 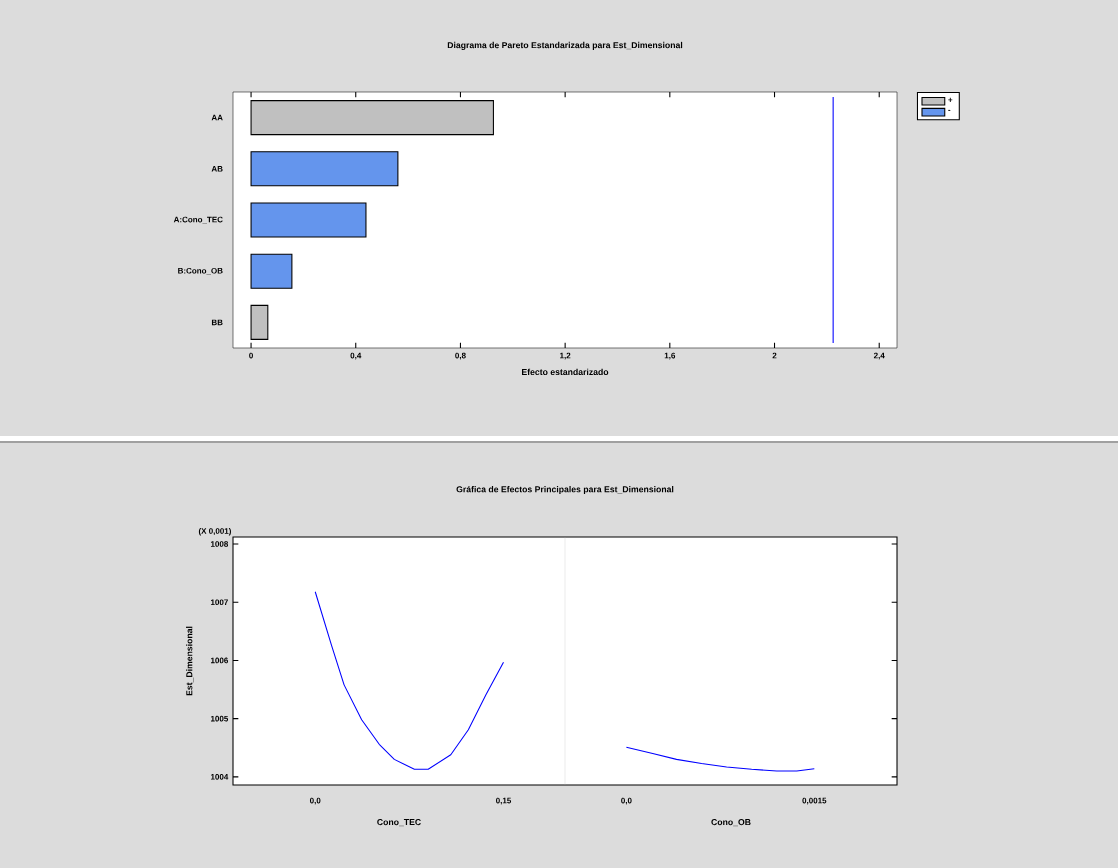 I want to click on x-axis-title: Cono_OB, so click(x=731, y=823).